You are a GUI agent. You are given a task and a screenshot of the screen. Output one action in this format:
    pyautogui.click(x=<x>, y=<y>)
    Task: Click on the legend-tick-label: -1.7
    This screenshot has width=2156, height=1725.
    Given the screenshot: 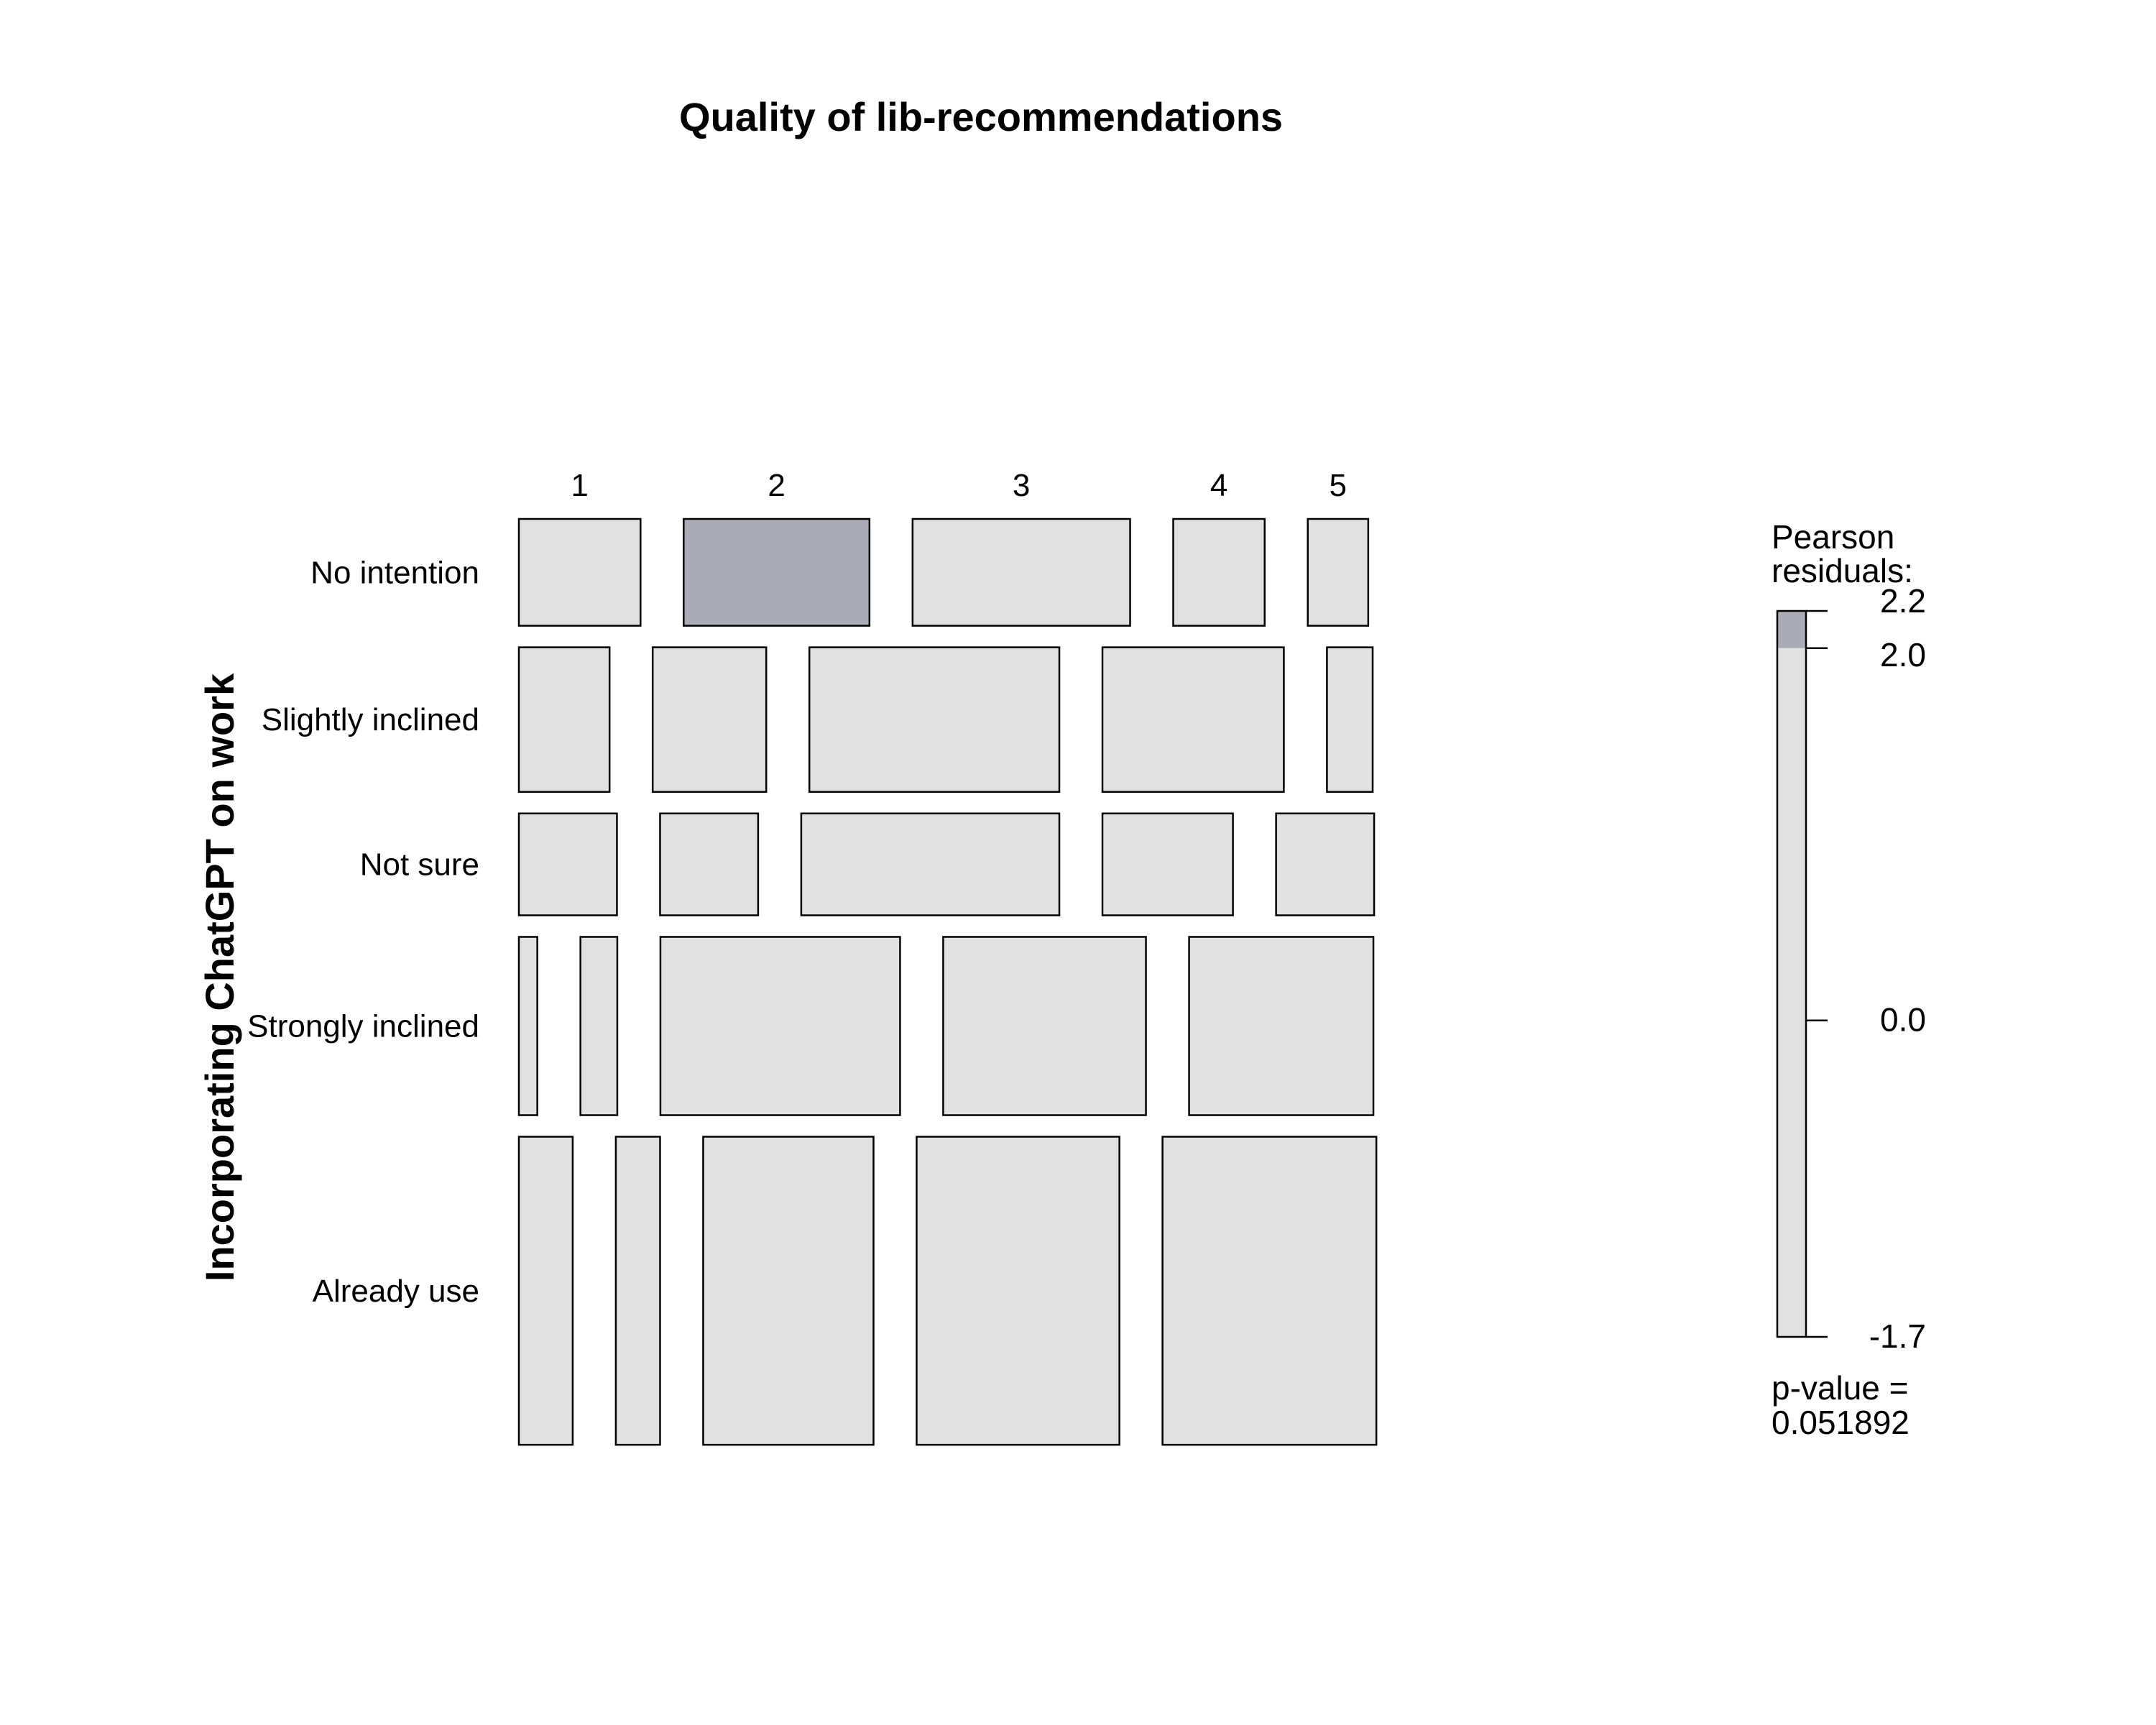 What is the action you would take?
    pyautogui.click(x=1898, y=1336)
    